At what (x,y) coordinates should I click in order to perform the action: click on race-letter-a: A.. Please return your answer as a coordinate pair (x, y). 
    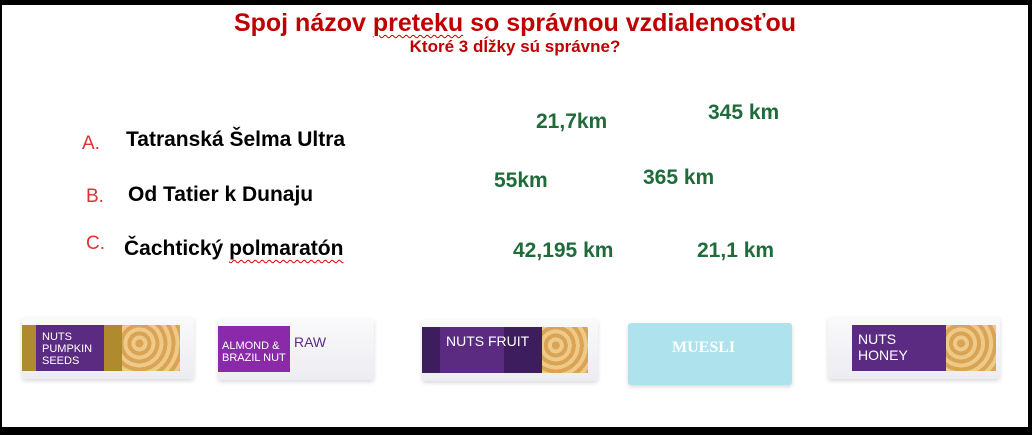
    Looking at the image, I should click on (91, 143).